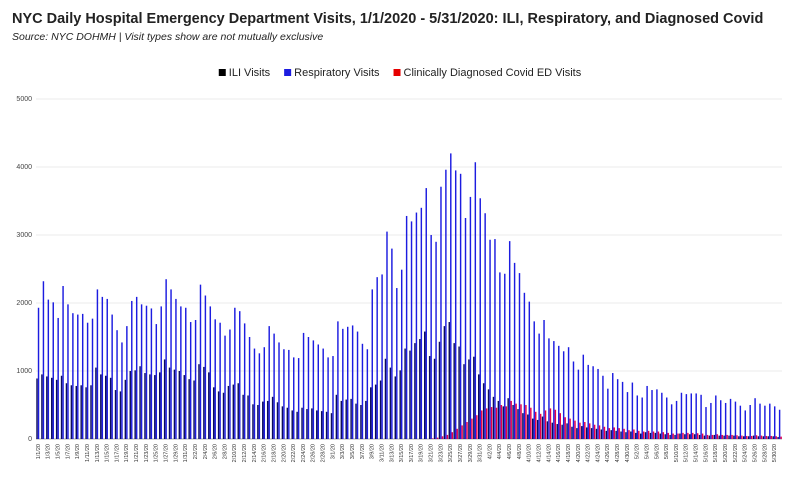 The image size is (800, 479). I want to click on y-tick-label: 4000, so click(24, 167).